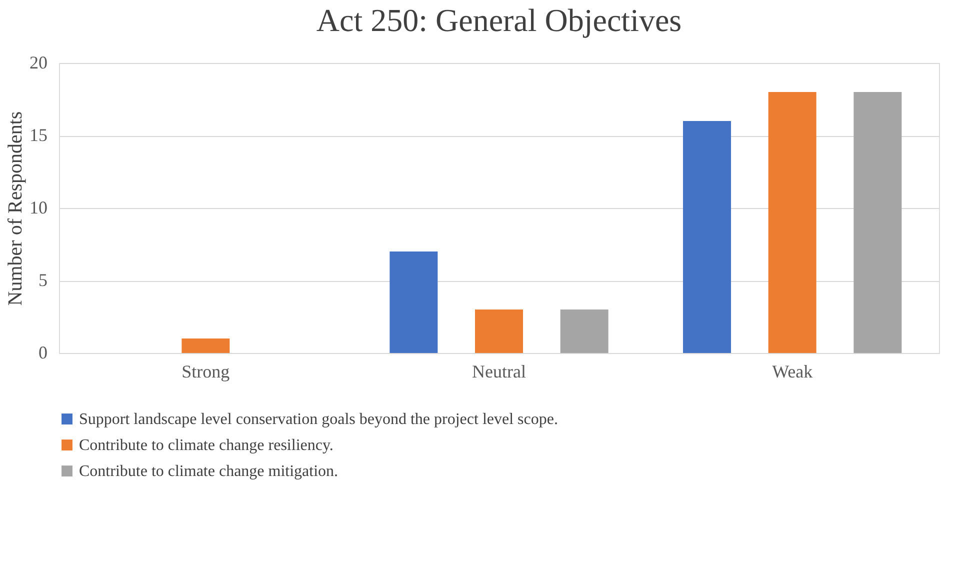 This screenshot has width=958, height=578. I want to click on y-axis-title: Number of Respondents, so click(15, 208).